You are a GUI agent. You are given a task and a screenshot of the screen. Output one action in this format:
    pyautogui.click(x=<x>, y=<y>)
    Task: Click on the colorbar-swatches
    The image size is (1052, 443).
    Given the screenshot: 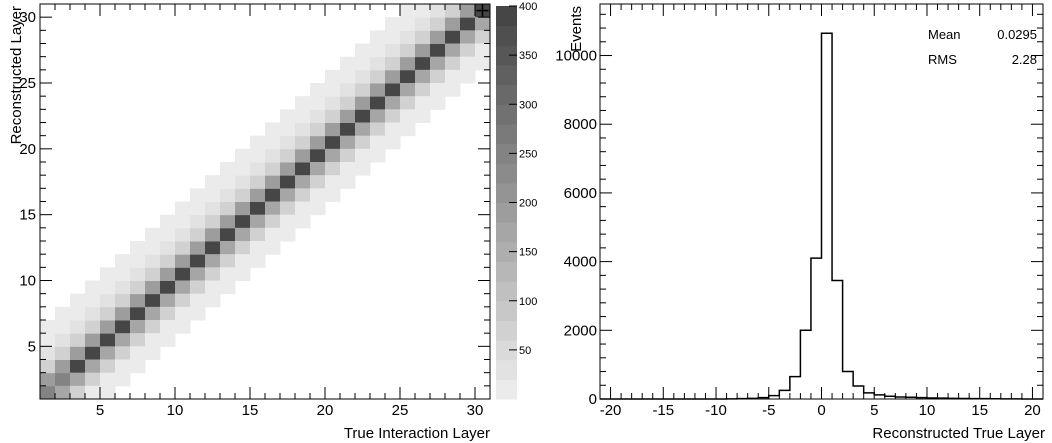 What is the action you would take?
    pyautogui.click(x=506, y=203)
    